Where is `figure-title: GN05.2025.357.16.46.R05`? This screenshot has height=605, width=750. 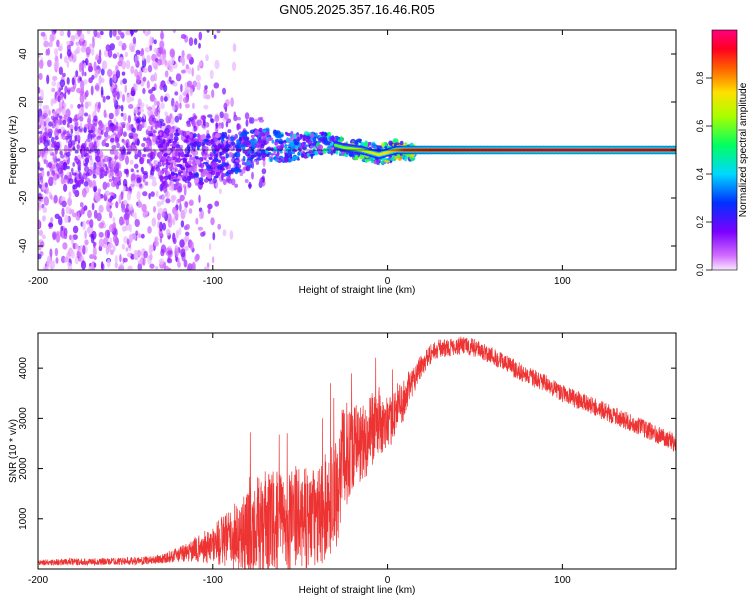
figure-title: GN05.2025.357.16.46.R05 is located at coordinates (356, 9).